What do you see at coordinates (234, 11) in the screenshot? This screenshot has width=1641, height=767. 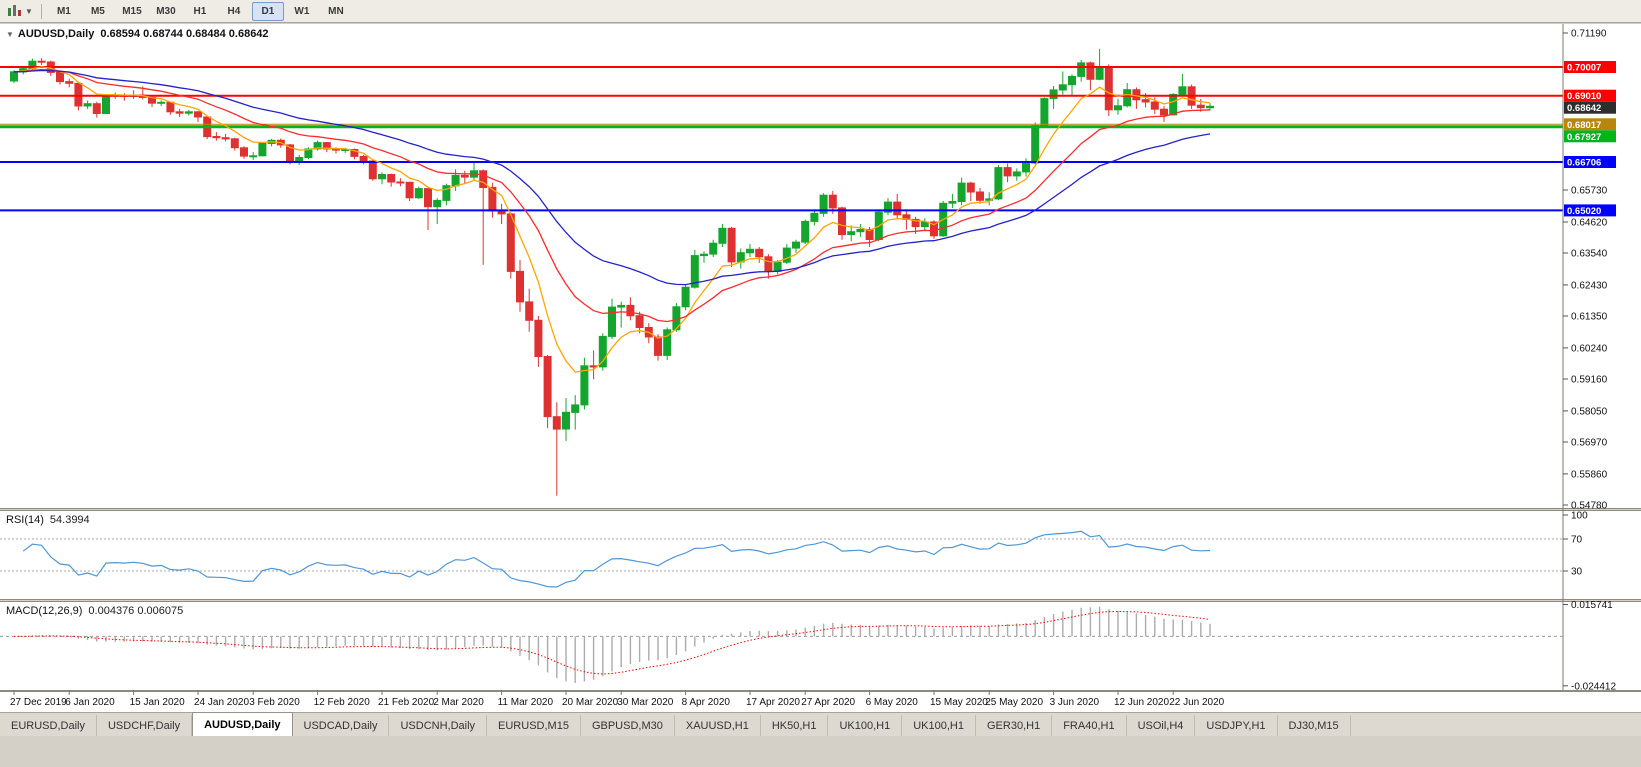 I see `timeframe-button-h4: H4` at bounding box center [234, 11].